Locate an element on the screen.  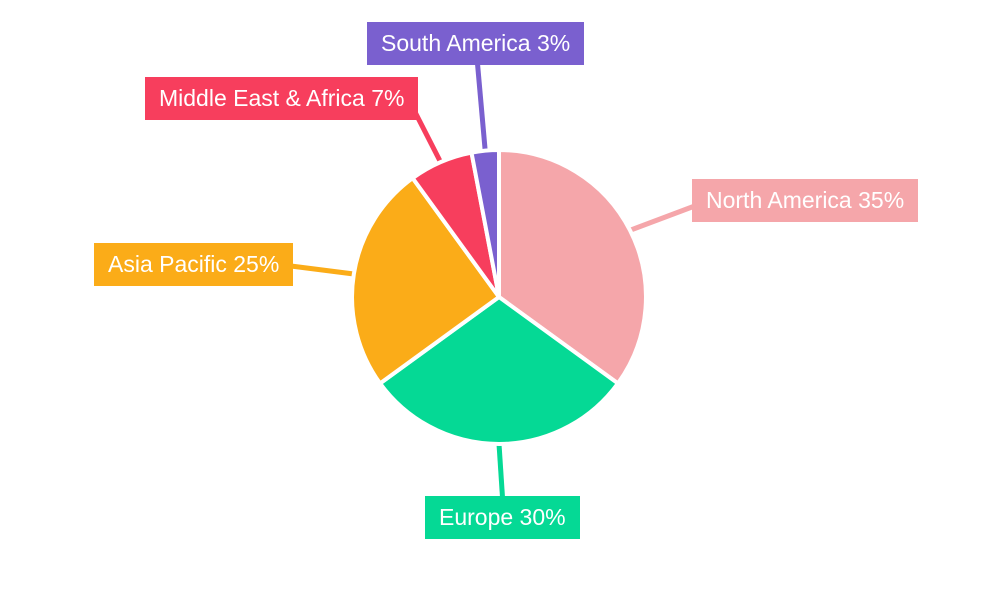
callout-label-north-america: North America 35% is located at coordinates (805, 201).